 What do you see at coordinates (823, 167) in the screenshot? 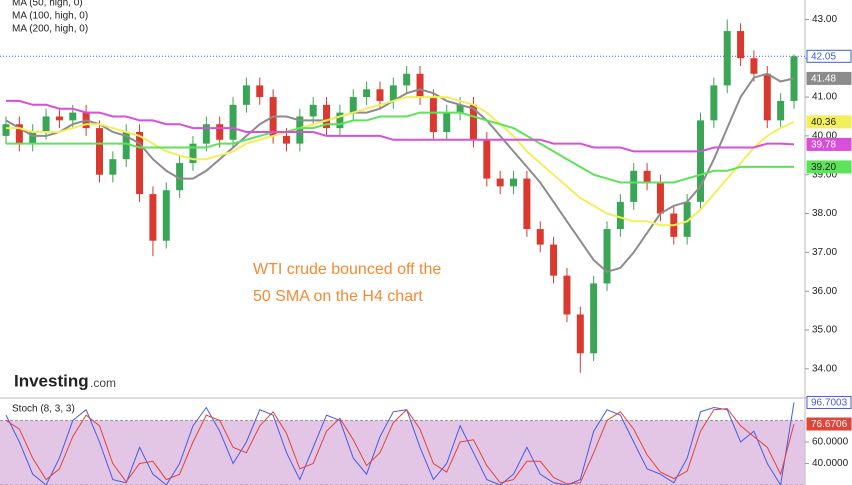
I see `price-label: 39.20` at bounding box center [823, 167].